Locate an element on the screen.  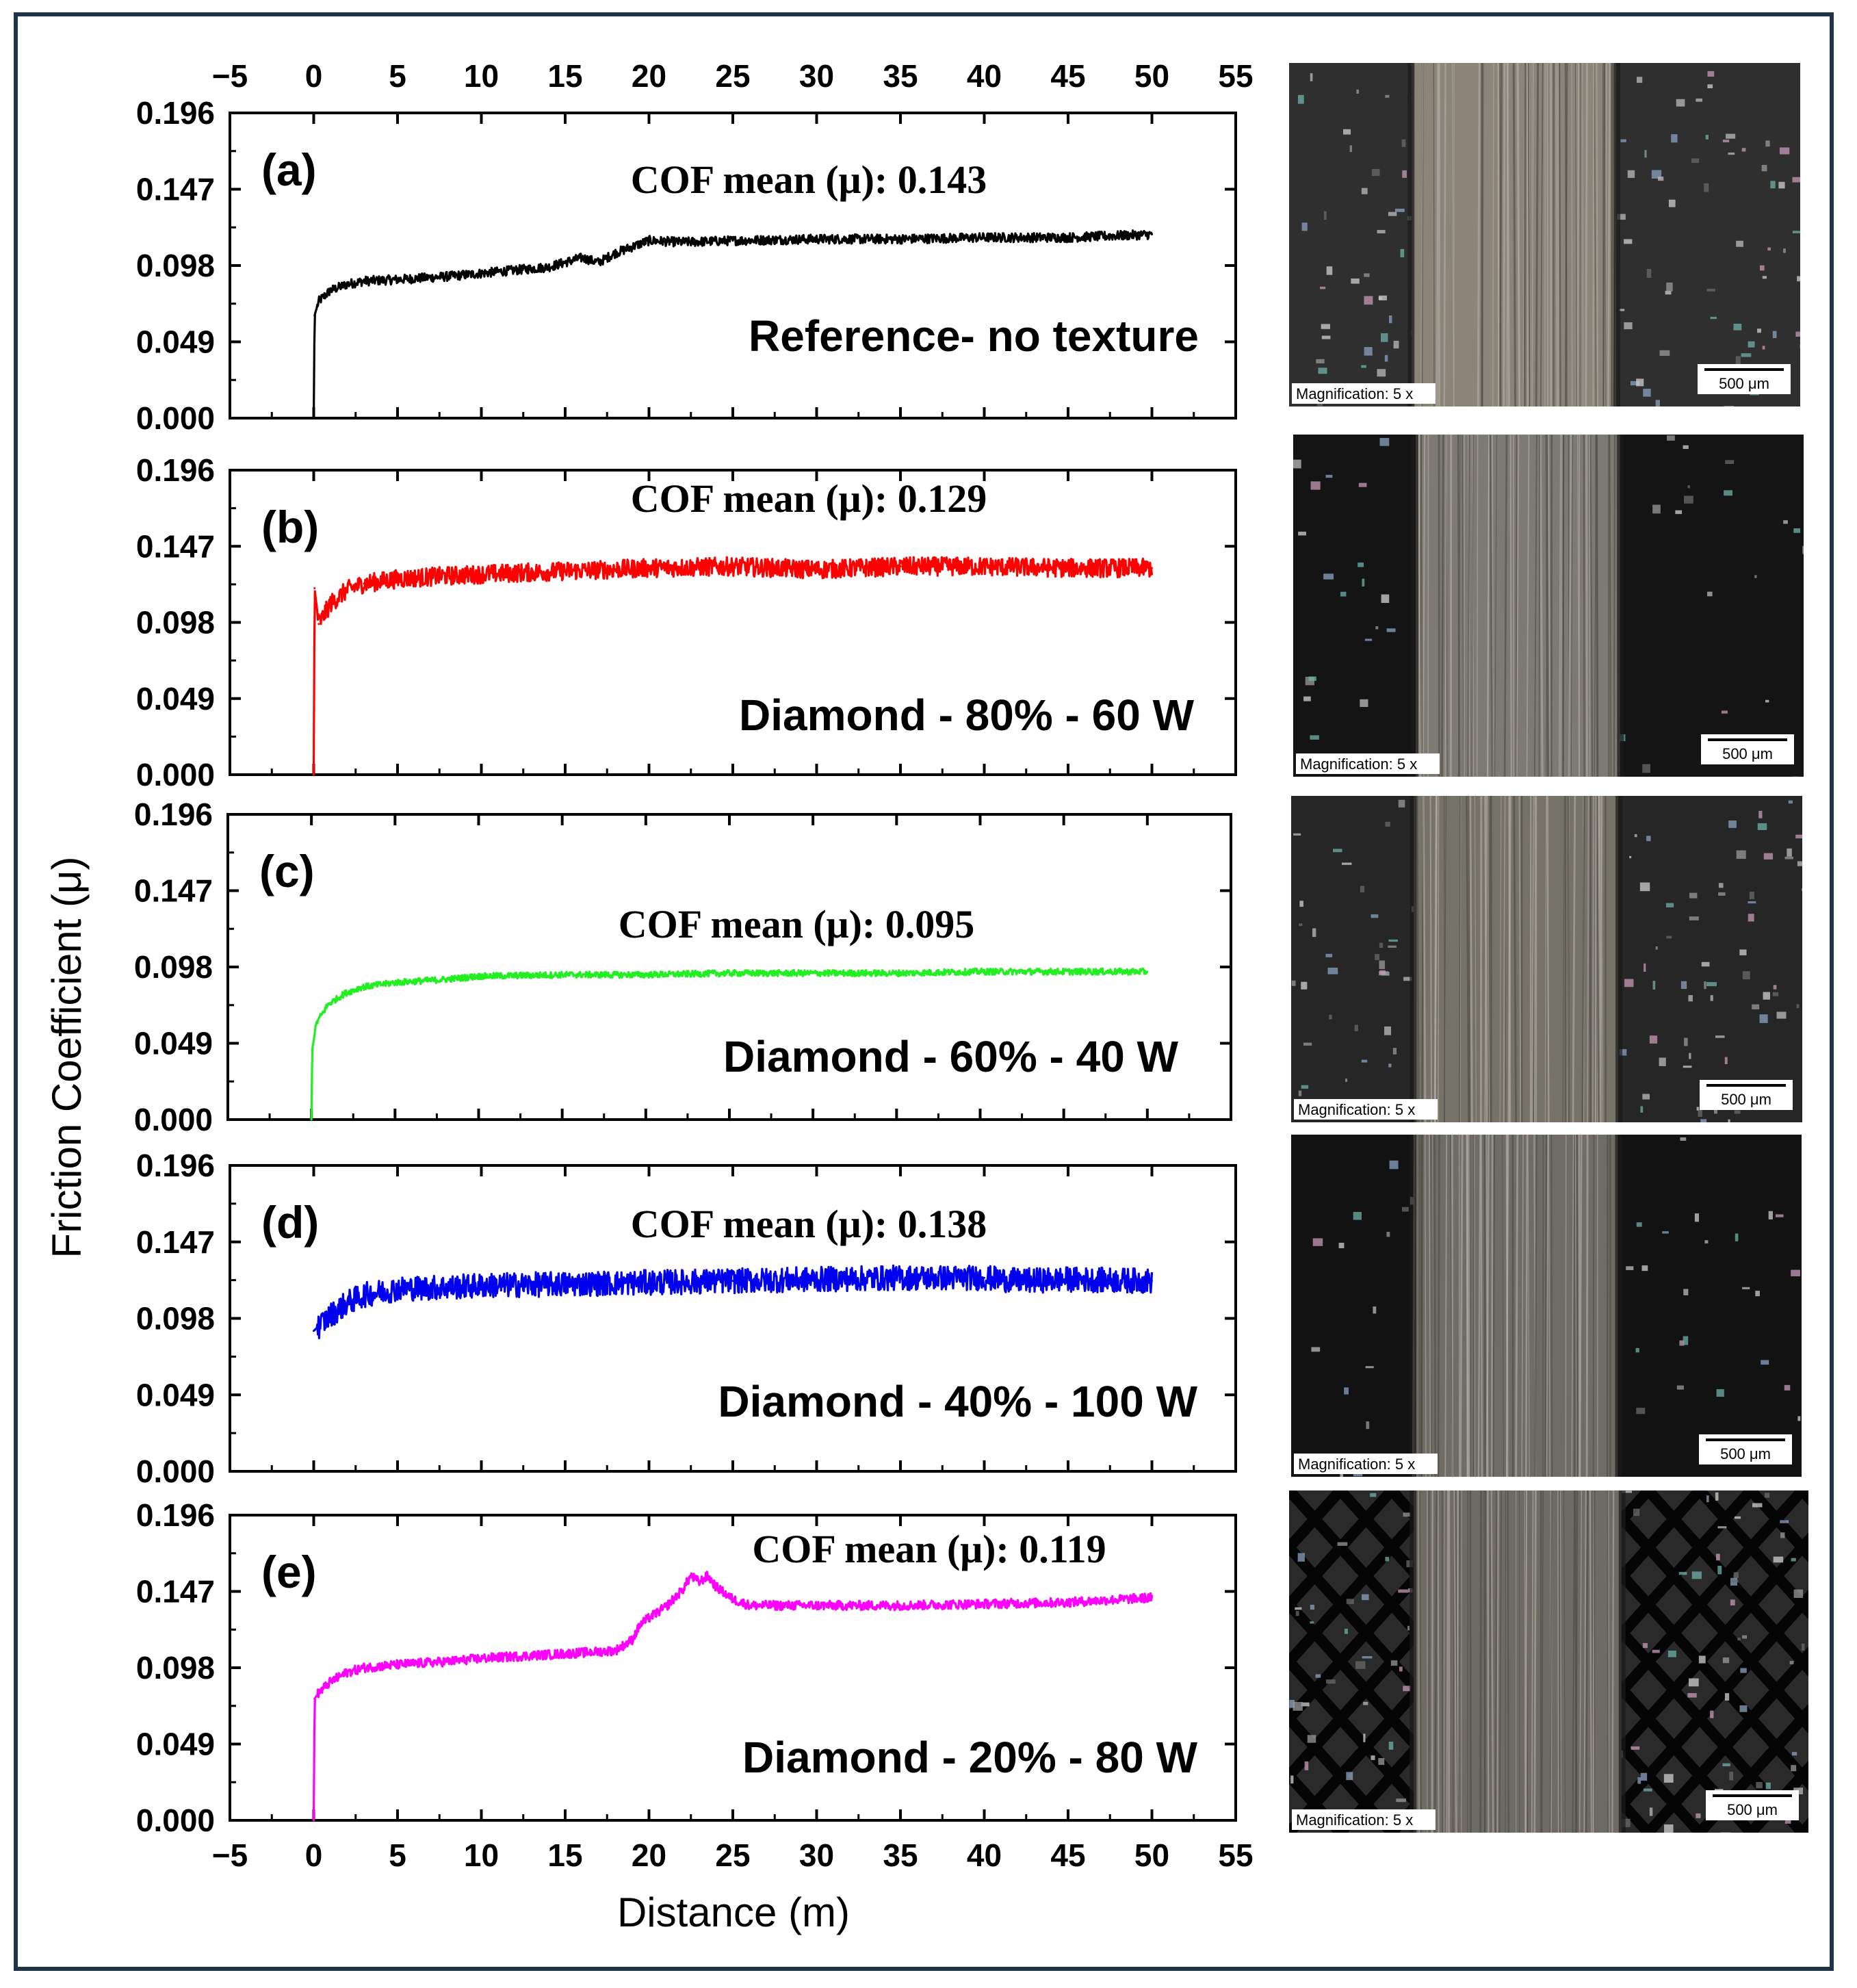
condition-label: Diamond - 40% - 100 W is located at coordinates (957, 1401).